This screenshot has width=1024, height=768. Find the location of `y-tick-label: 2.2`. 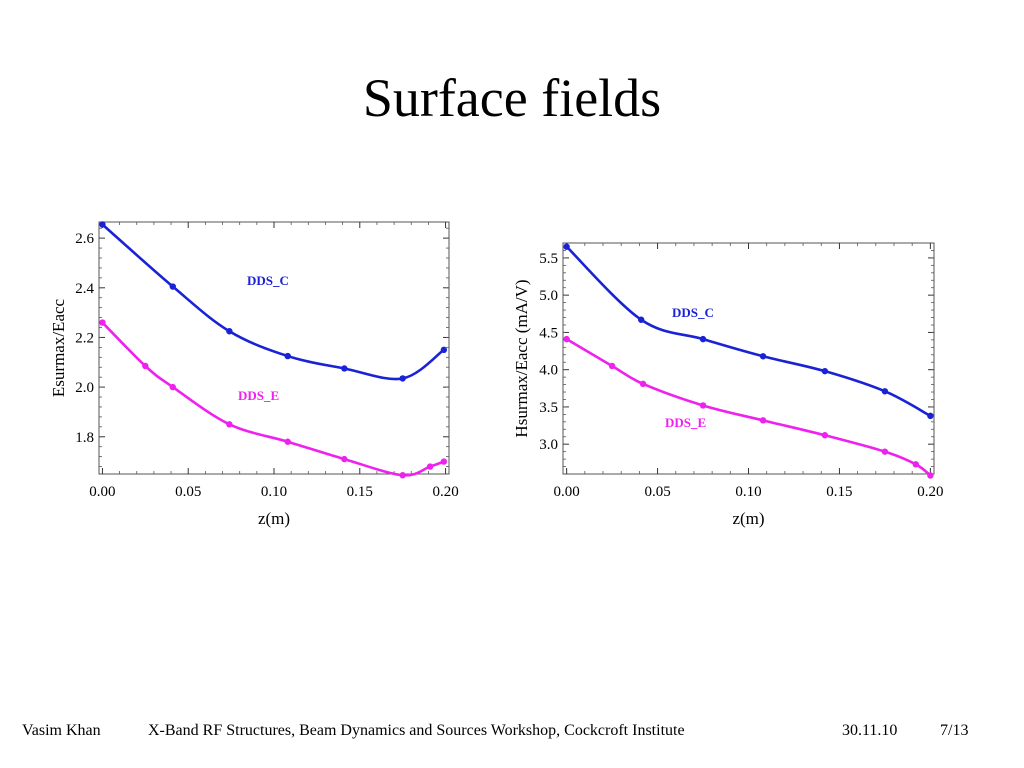

y-tick-label: 2.2 is located at coordinates (84, 338).